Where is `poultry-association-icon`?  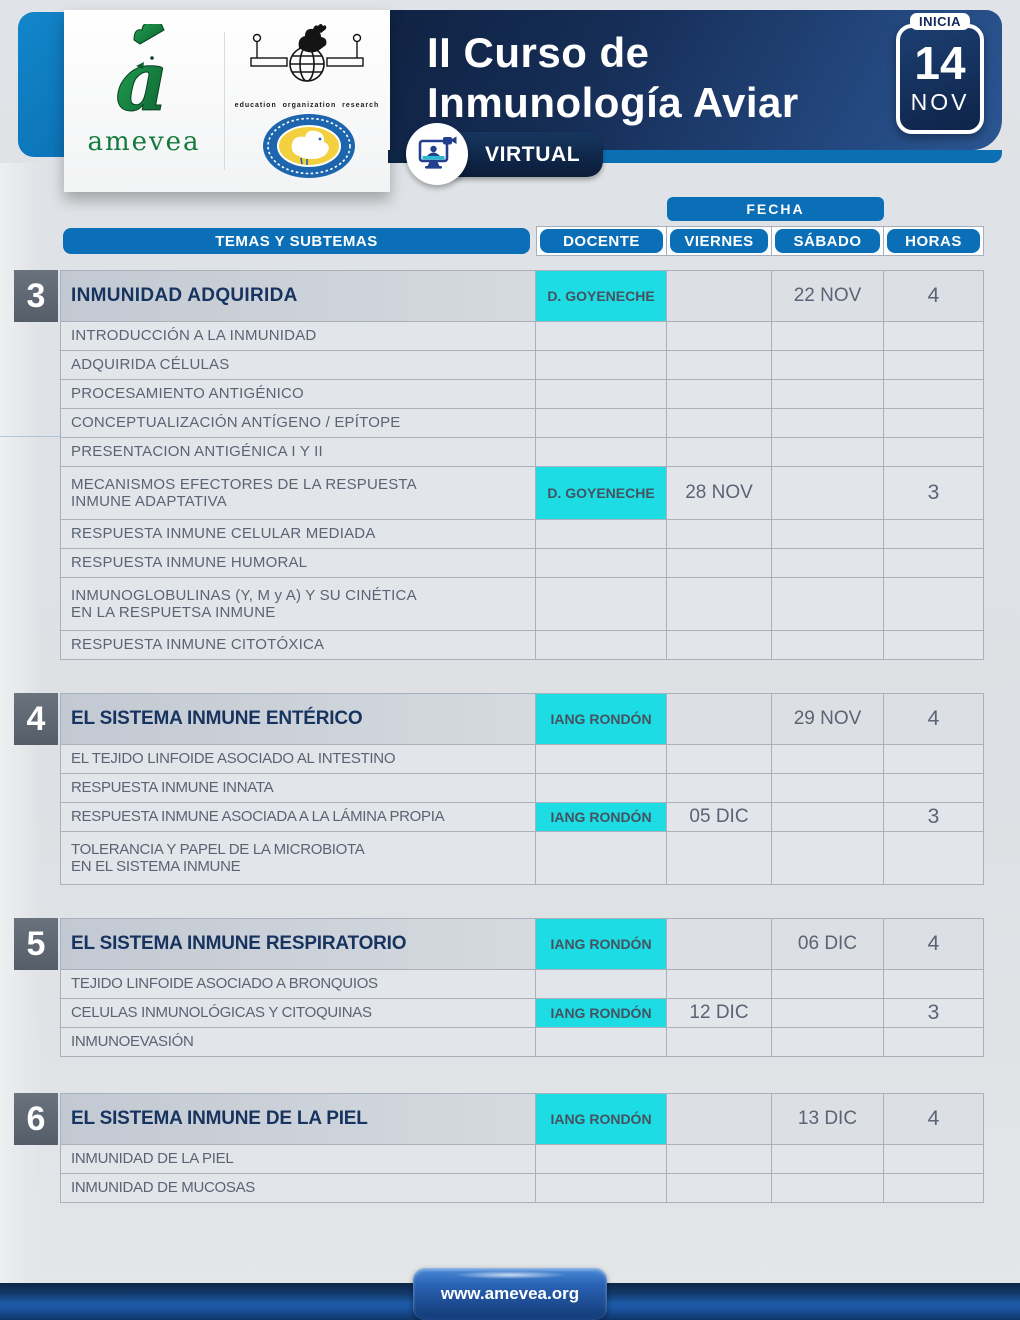 poultry-association-icon is located at coordinates (309, 146).